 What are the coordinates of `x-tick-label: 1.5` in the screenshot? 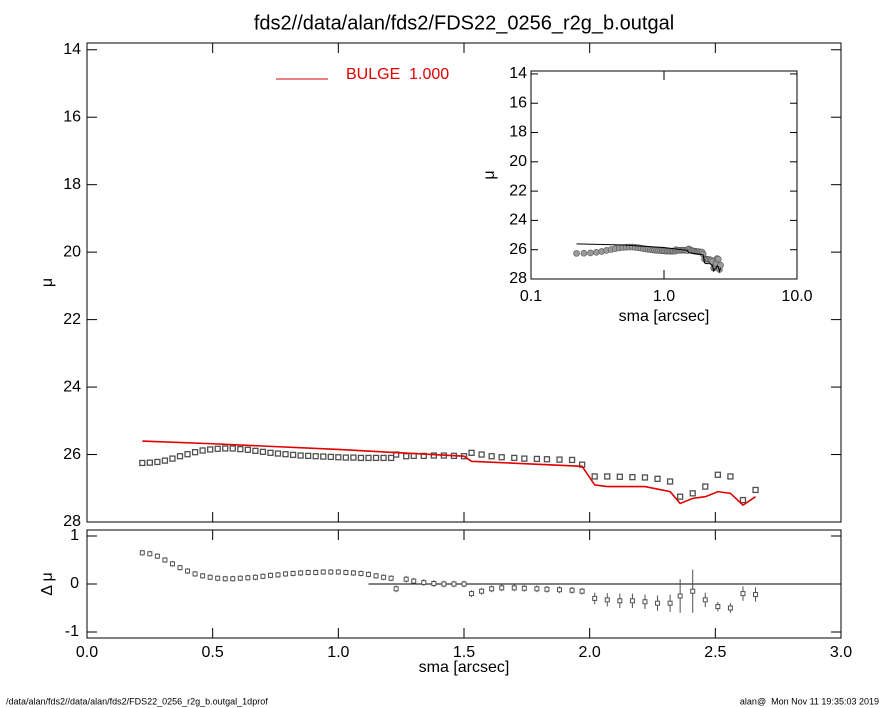 It's located at (464, 652).